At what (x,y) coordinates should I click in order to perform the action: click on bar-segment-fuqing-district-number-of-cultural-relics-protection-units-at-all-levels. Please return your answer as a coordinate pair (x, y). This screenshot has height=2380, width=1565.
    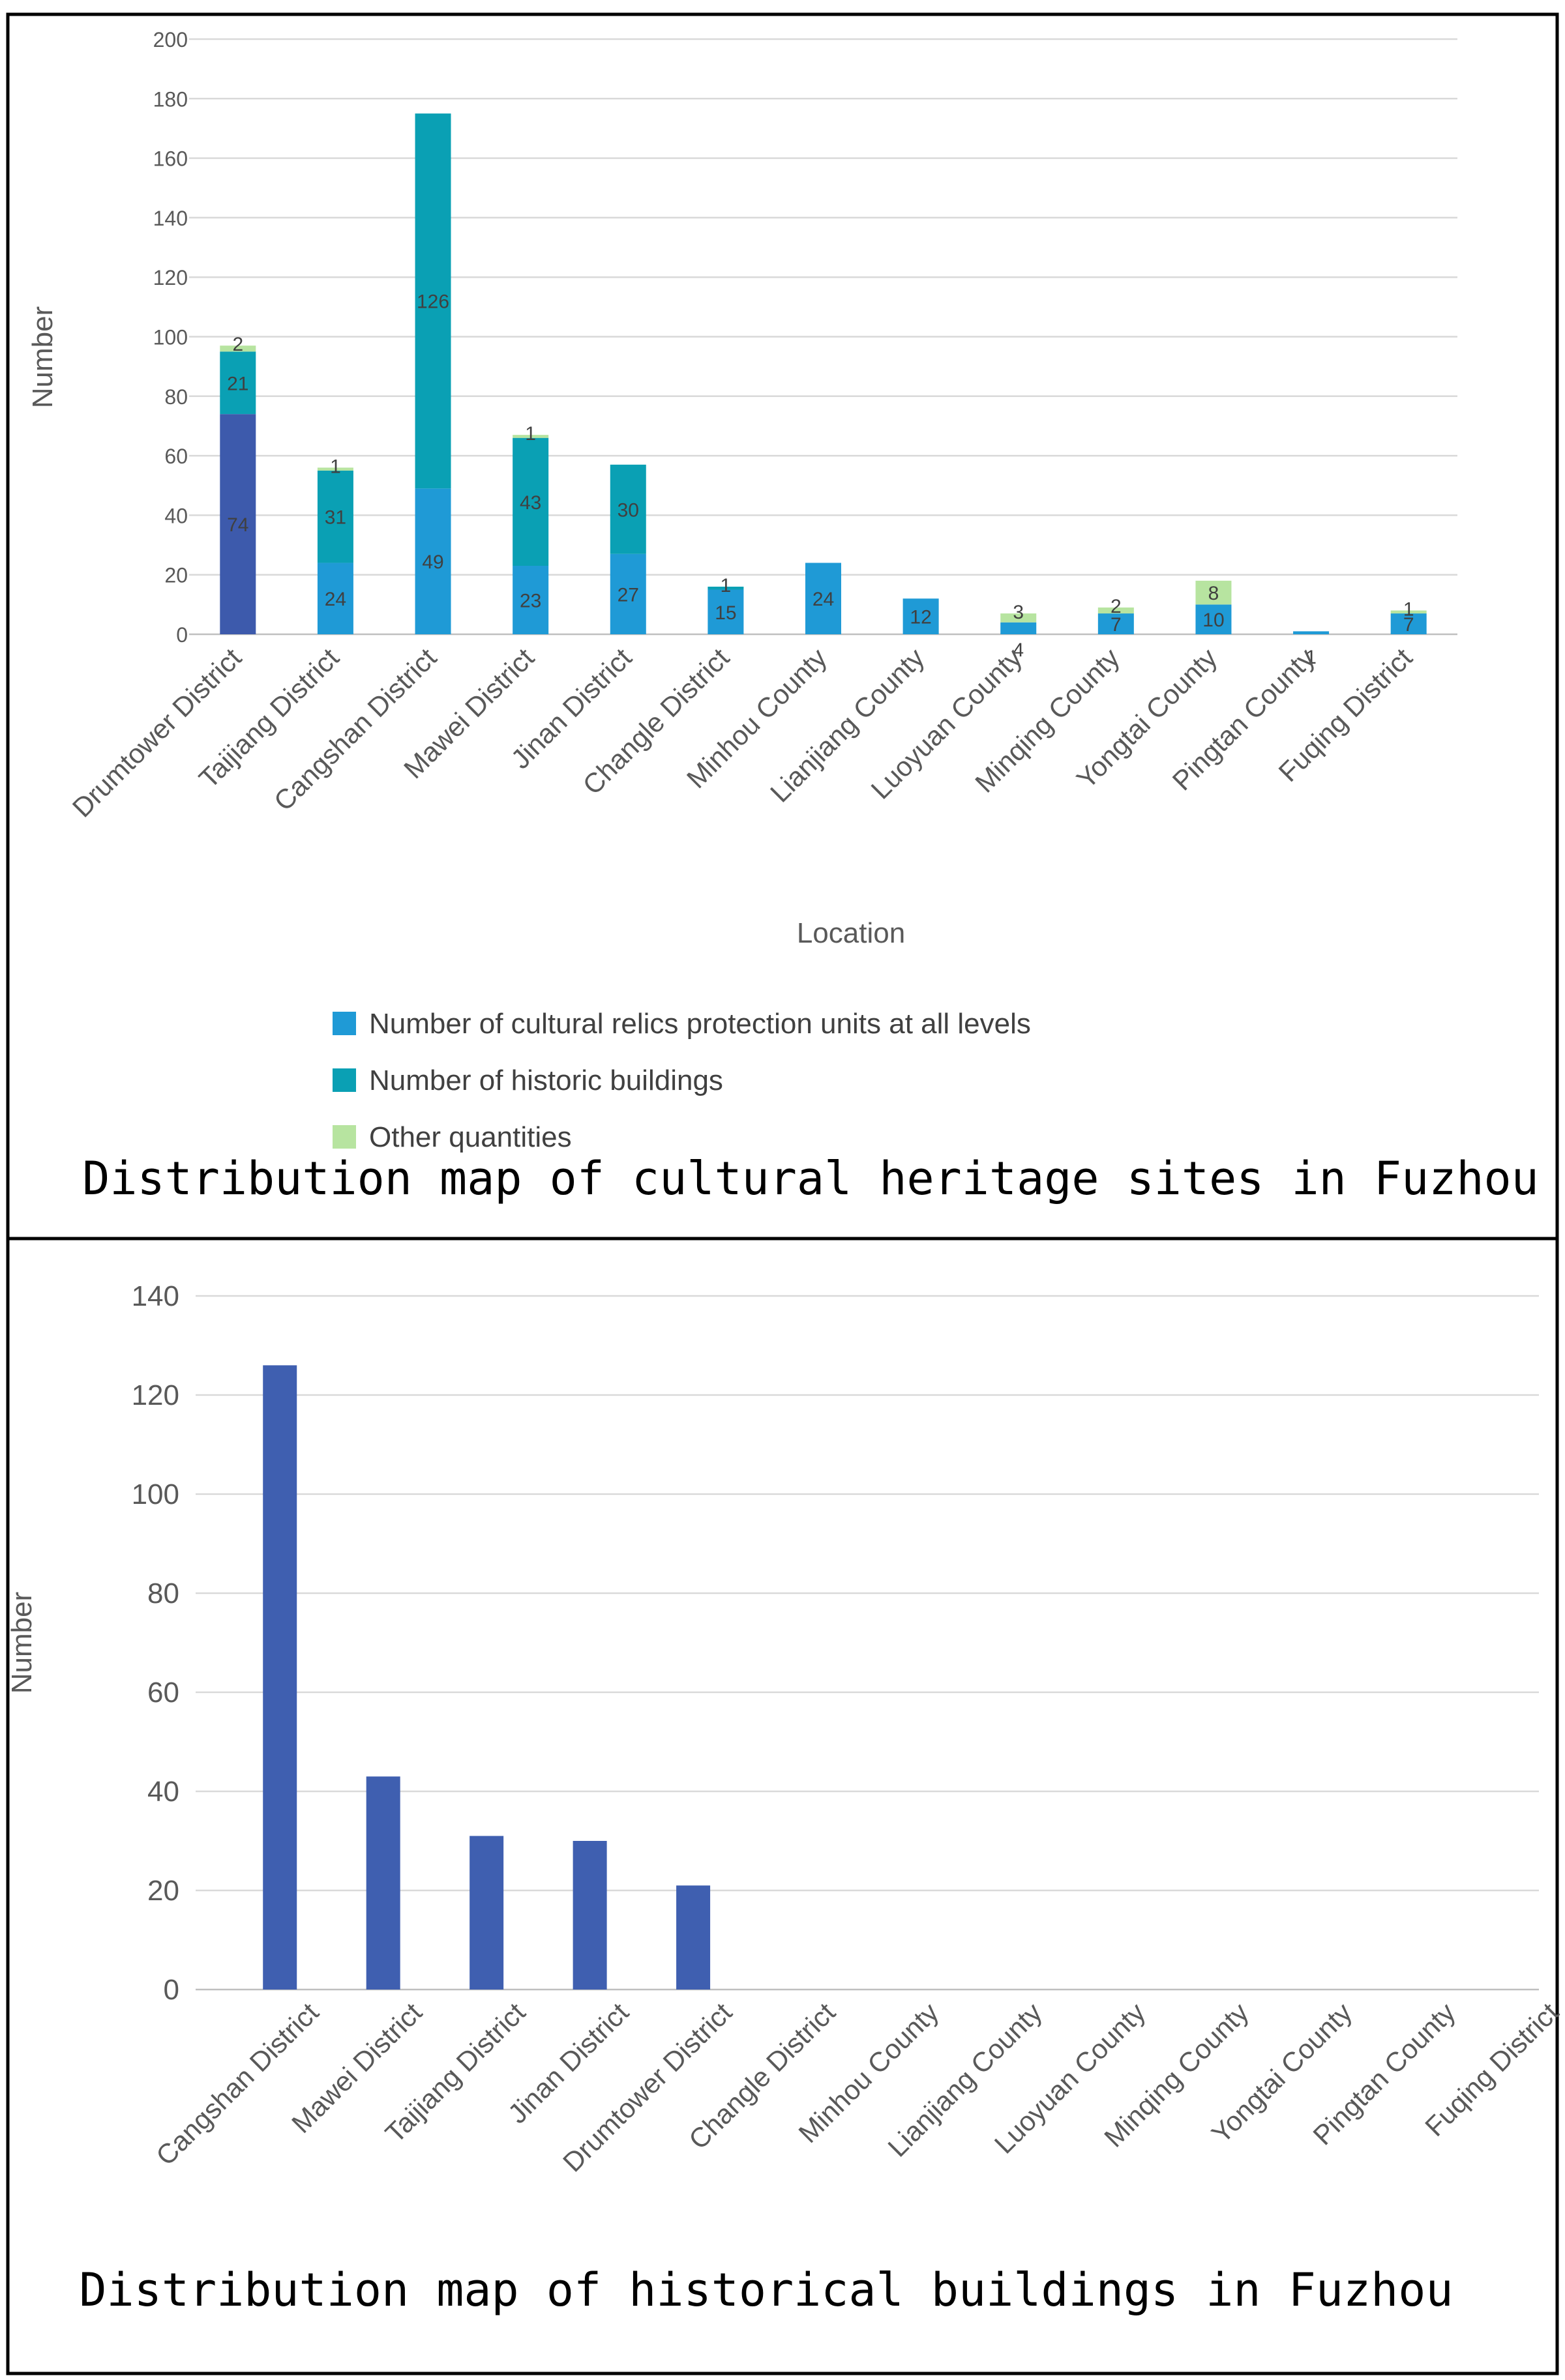
    Looking at the image, I should click on (1408, 623).